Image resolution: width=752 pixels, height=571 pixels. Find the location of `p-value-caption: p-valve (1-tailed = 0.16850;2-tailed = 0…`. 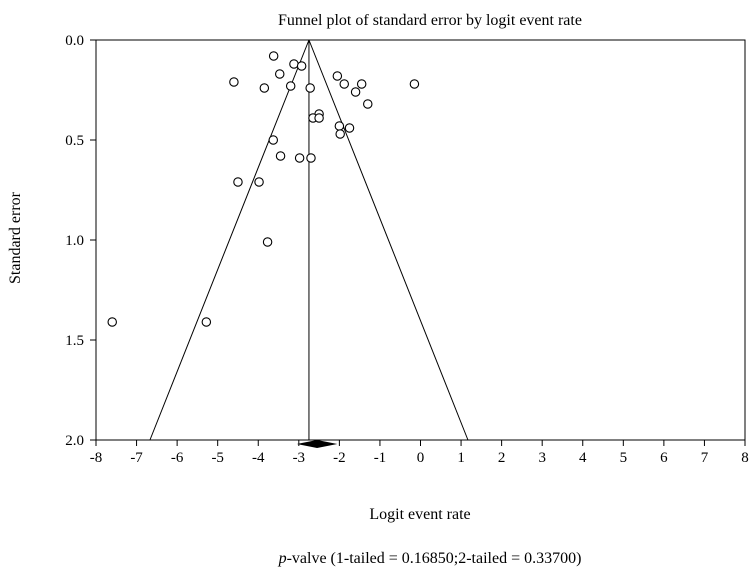

p-value-caption: p-valve (1-tailed = 0.16850;2-tailed = 0… is located at coordinates (430, 558).